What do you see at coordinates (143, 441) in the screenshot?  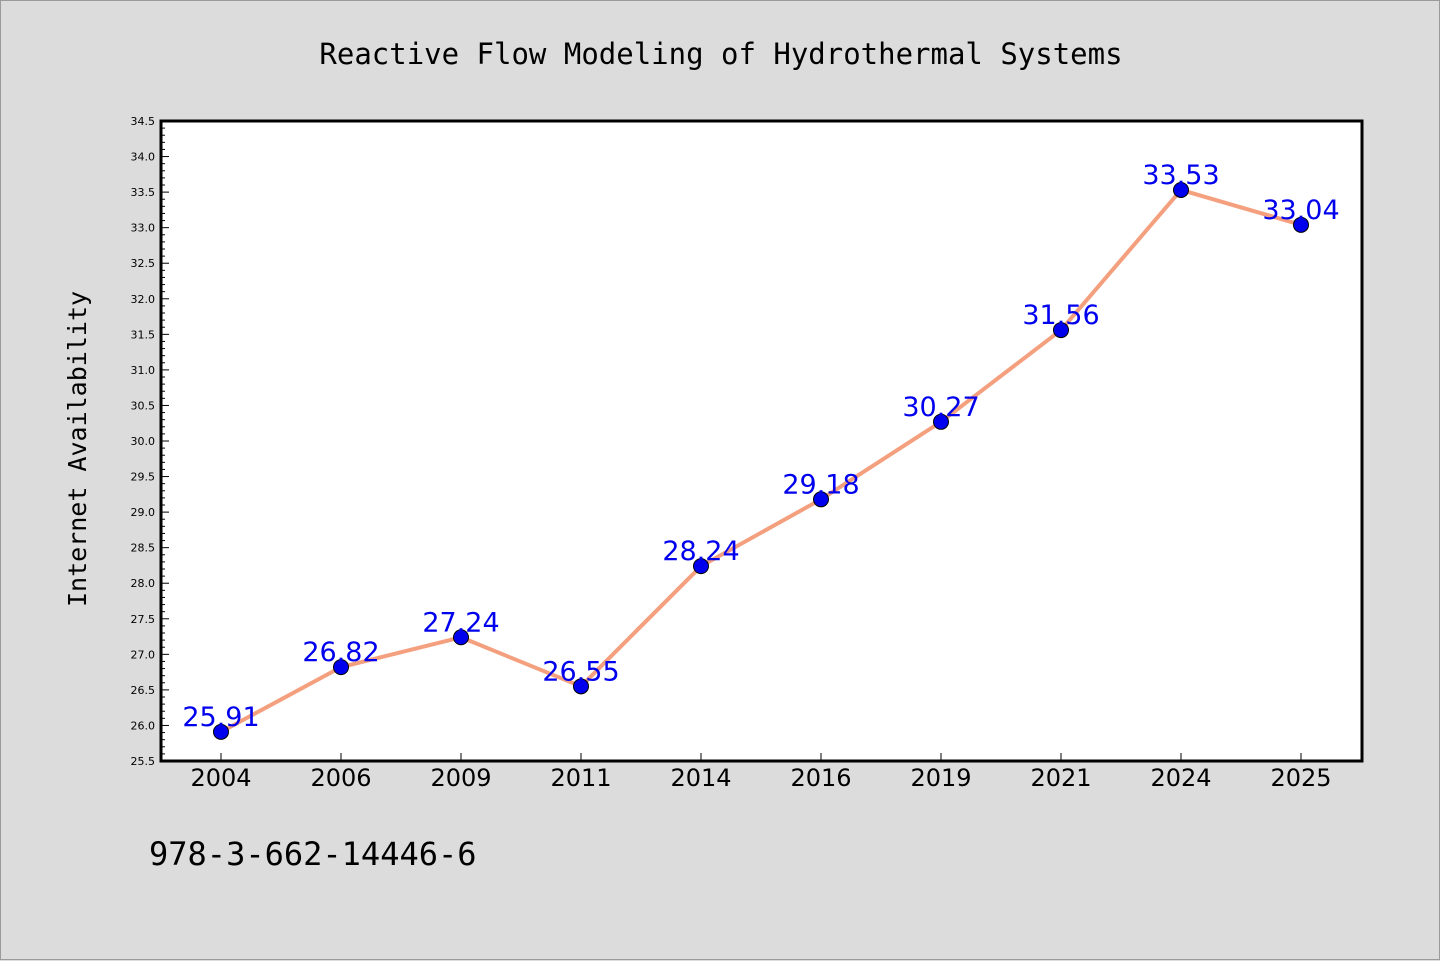 I see `y-tick-label: 30.0` at bounding box center [143, 441].